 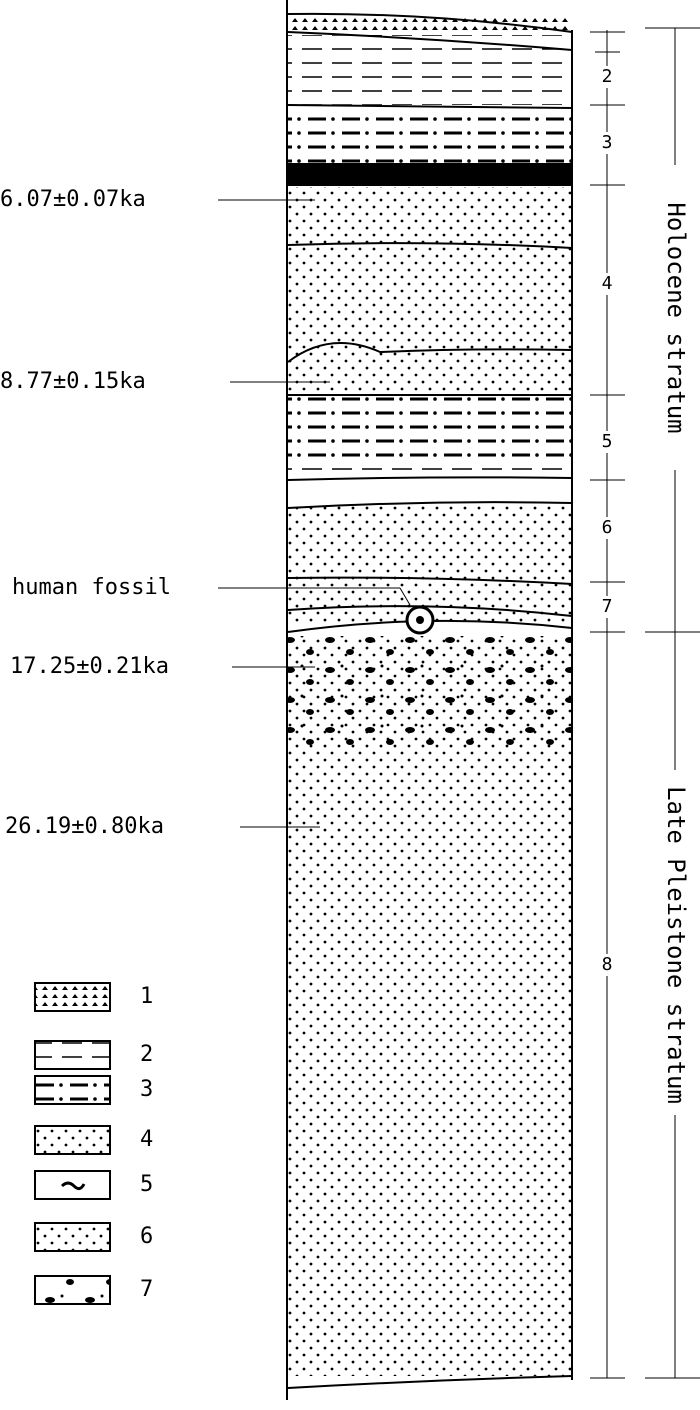 I want to click on layer-scale, so click(x=607, y=704).